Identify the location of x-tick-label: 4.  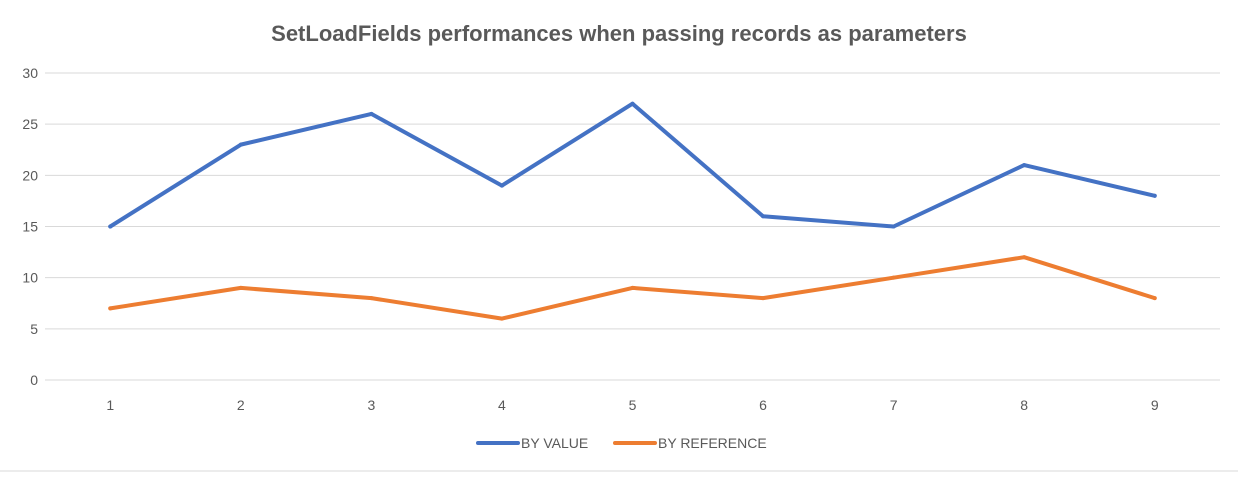
(502, 405).